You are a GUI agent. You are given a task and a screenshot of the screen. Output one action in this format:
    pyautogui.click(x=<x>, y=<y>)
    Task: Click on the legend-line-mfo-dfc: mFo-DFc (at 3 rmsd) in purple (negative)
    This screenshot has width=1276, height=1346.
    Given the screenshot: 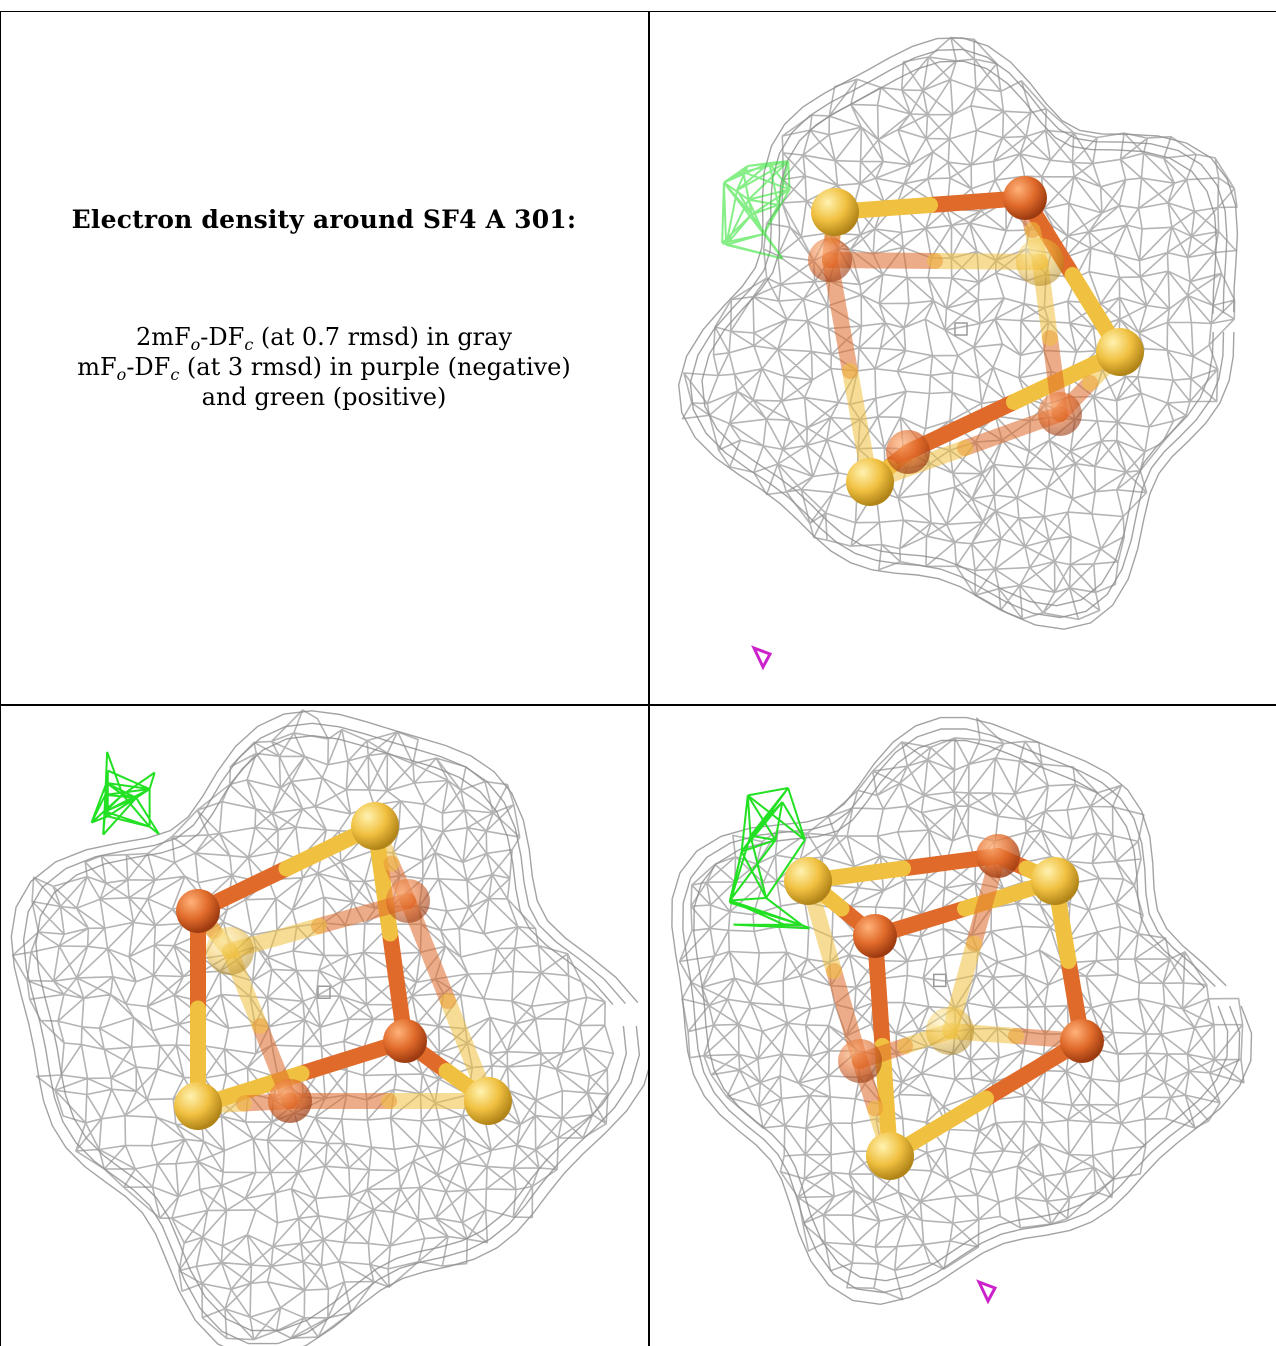 What is the action you would take?
    pyautogui.click(x=324, y=367)
    